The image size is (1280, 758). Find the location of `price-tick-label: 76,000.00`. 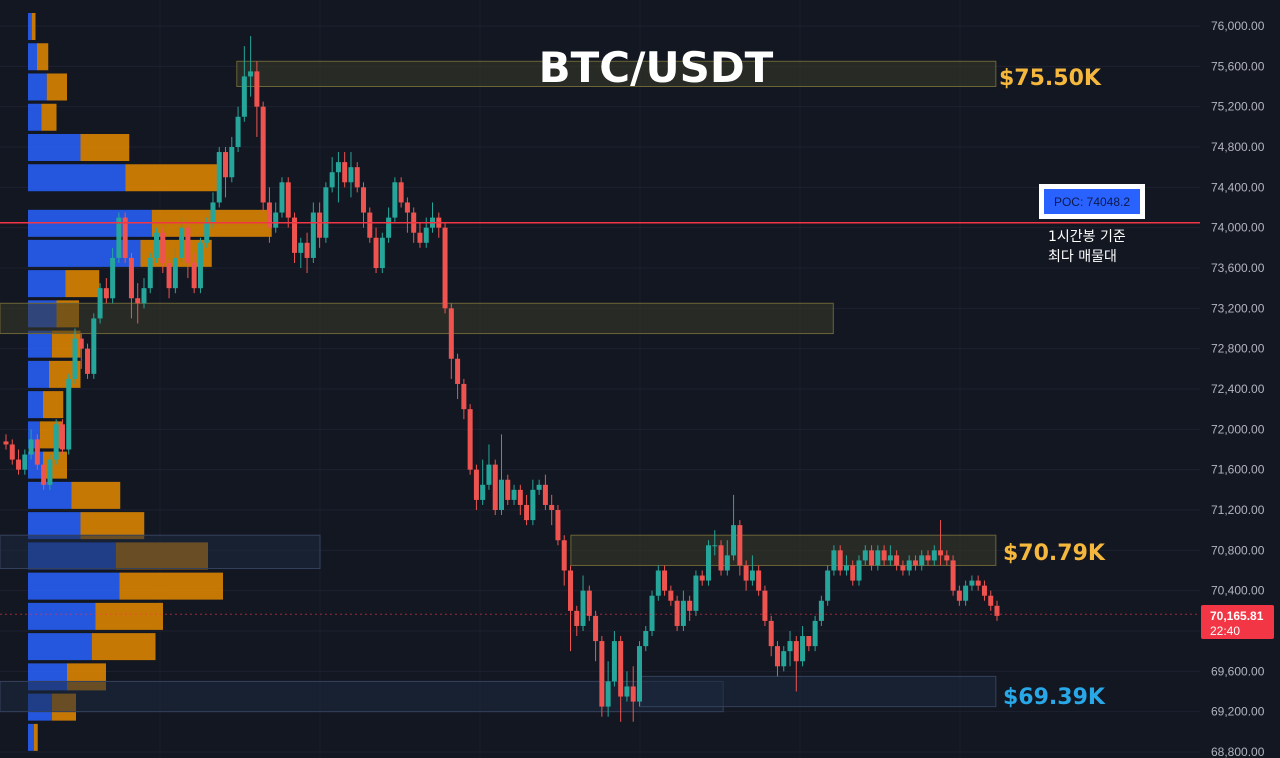

price-tick-label: 76,000.00 is located at coordinates (1238, 26).